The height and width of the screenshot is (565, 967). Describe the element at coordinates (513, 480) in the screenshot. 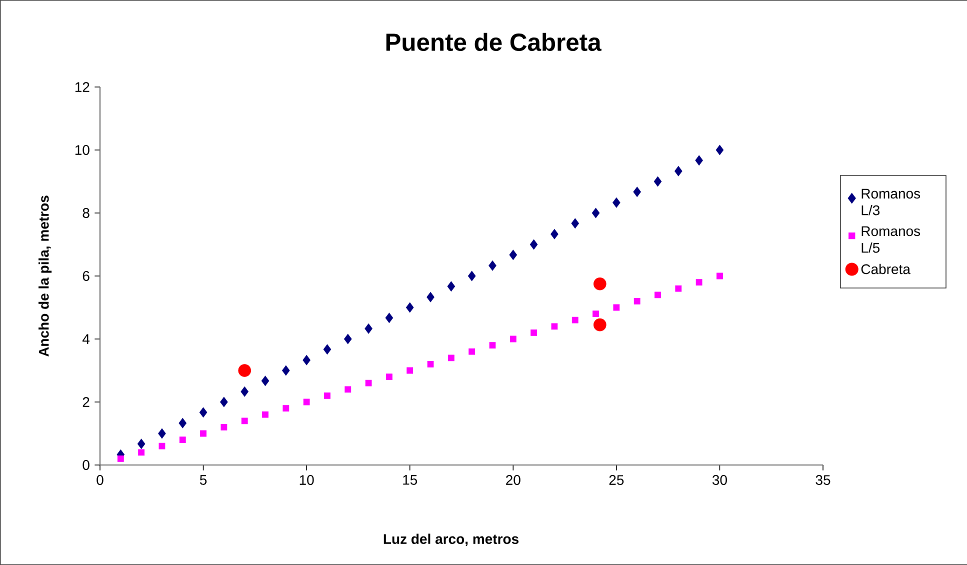

I see `x-tick-label: 20` at that location.